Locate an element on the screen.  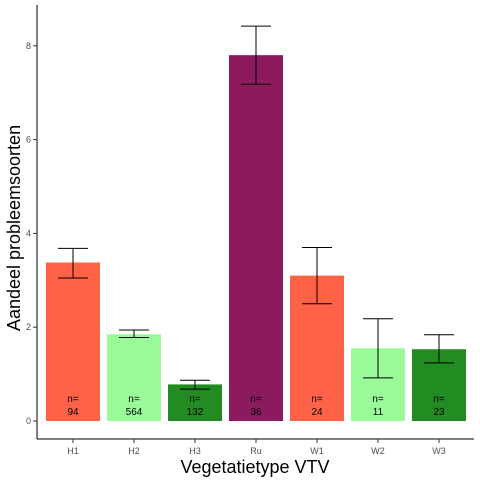
n-prefix-W1: n= is located at coordinates (317, 399).